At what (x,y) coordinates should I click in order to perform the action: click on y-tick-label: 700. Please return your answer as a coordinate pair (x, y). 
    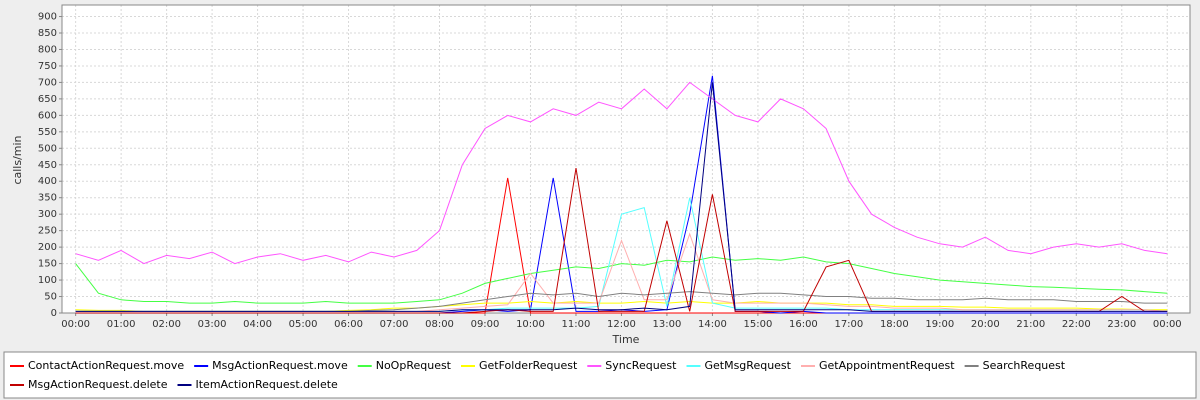
    Looking at the image, I should click on (47, 82).